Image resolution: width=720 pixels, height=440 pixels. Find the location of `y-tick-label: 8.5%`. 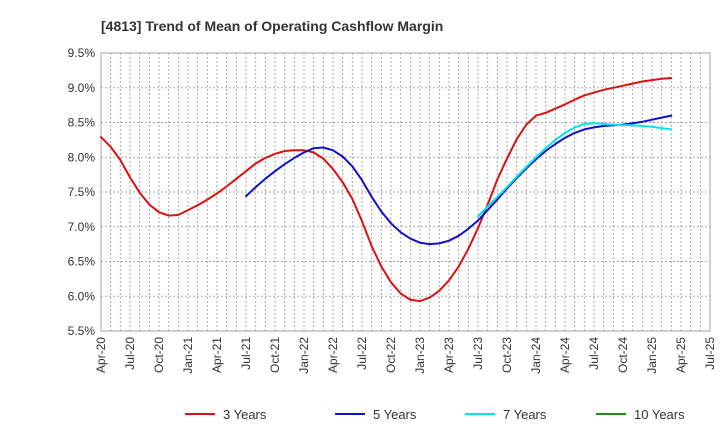

y-tick-label: 8.5% is located at coordinates (82, 123).